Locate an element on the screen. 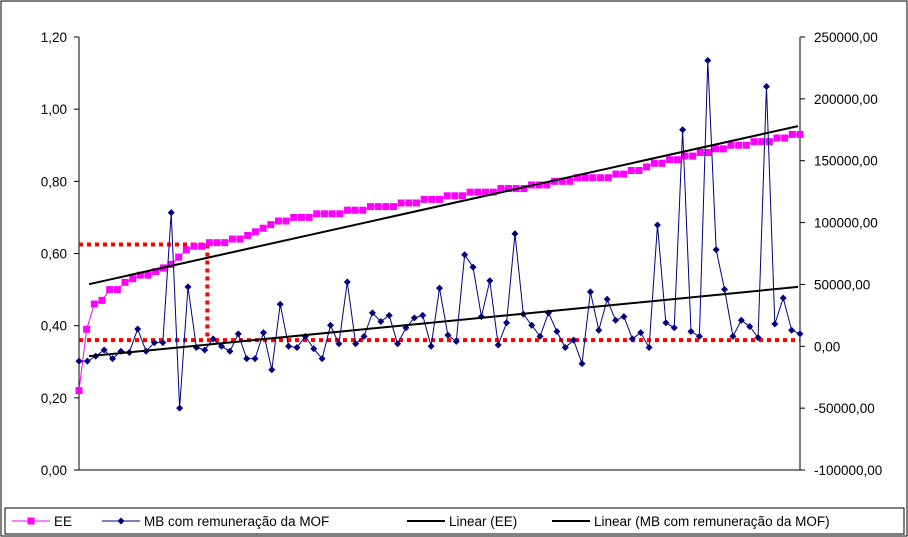 Image resolution: width=908 pixels, height=537 pixels. y2-tick-label: 100000,00 is located at coordinates (846, 223).